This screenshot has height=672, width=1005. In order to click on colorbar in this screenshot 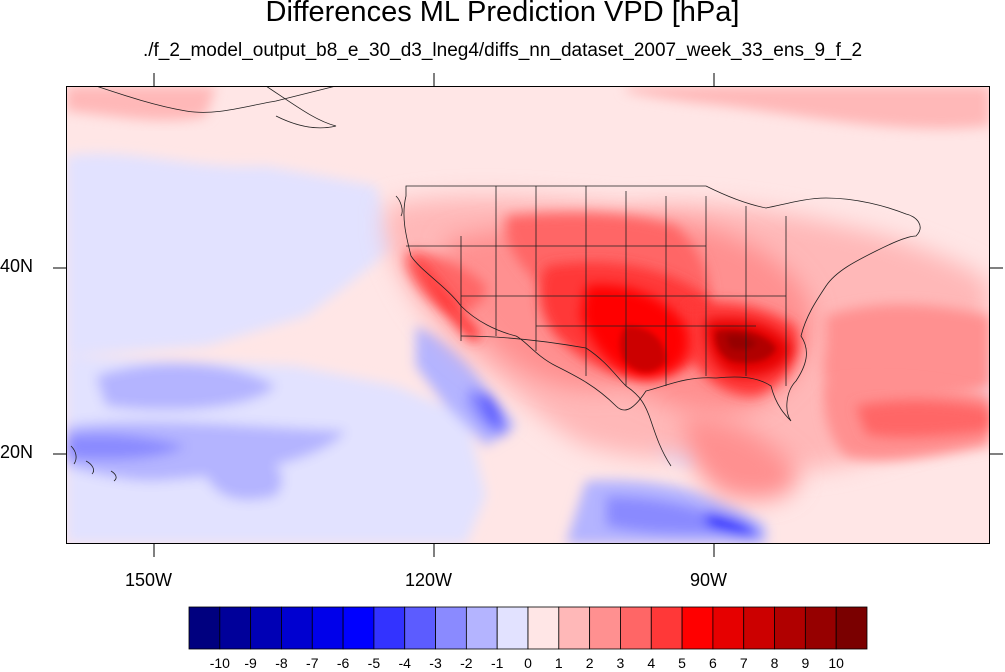, I will do `click(528, 628)`.